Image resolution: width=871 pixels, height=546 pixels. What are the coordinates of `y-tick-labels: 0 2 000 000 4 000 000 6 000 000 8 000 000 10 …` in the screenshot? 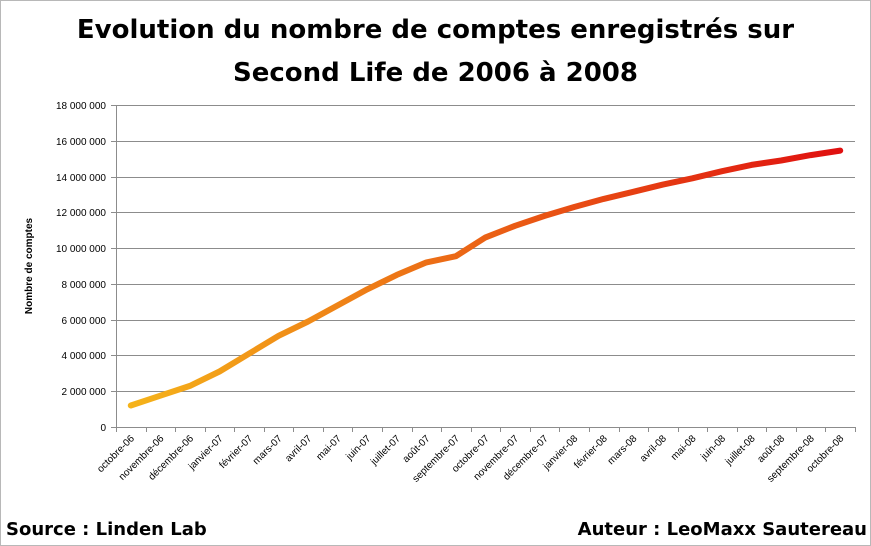 It's located at (81, 267).